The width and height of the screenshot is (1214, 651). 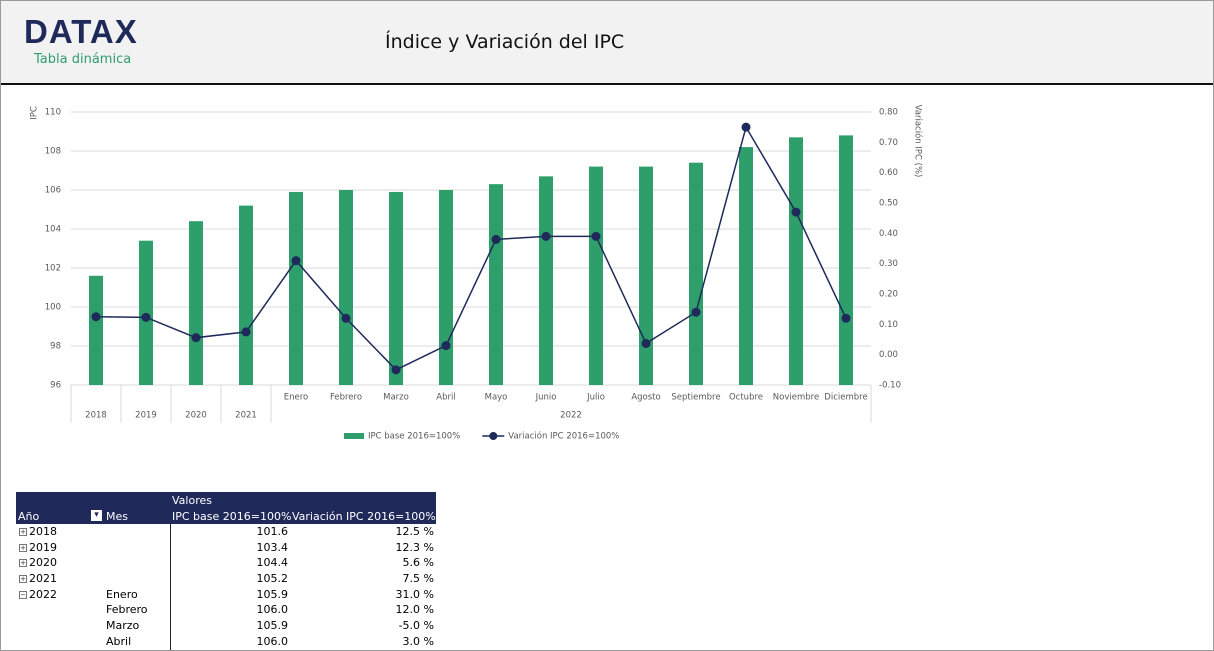 I want to click on table-row: −2022 Enero 105.9 31.0 %, so click(x=226, y=595).